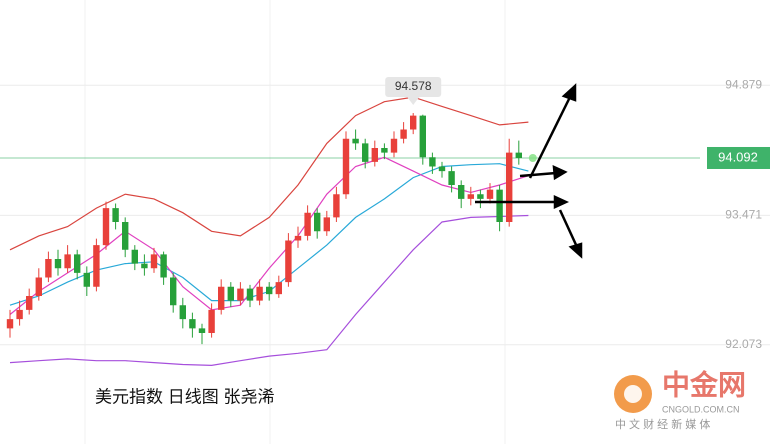  I want to click on watermark: 中金网 CNGOLD.COM.CN 中 文 财 经 新 媒 体, so click(680, 399).